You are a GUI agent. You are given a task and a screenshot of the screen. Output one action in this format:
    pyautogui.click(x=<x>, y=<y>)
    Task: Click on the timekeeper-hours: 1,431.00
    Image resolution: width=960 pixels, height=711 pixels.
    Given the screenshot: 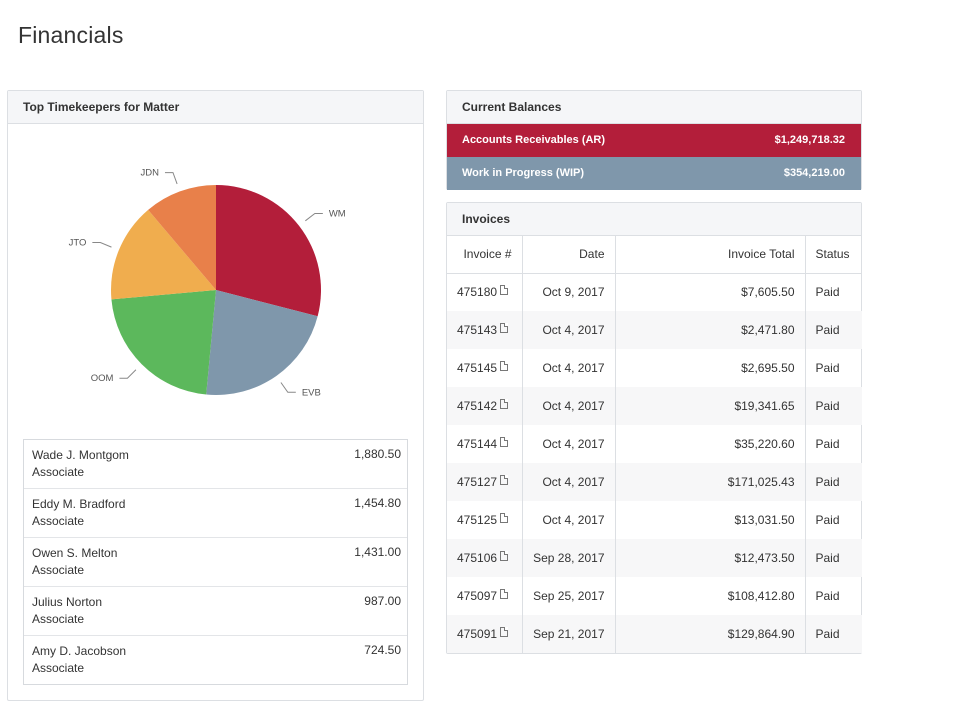 What is the action you would take?
    pyautogui.click(x=377, y=552)
    